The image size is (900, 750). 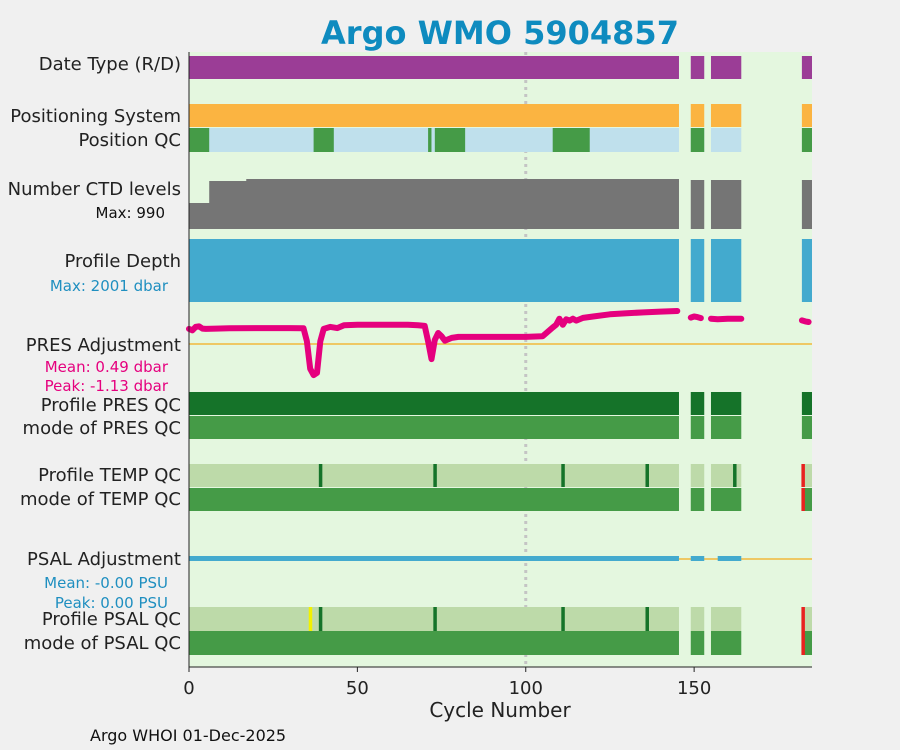 What do you see at coordinates (694, 688) in the screenshot?
I see `x-tick-label: 150` at bounding box center [694, 688].